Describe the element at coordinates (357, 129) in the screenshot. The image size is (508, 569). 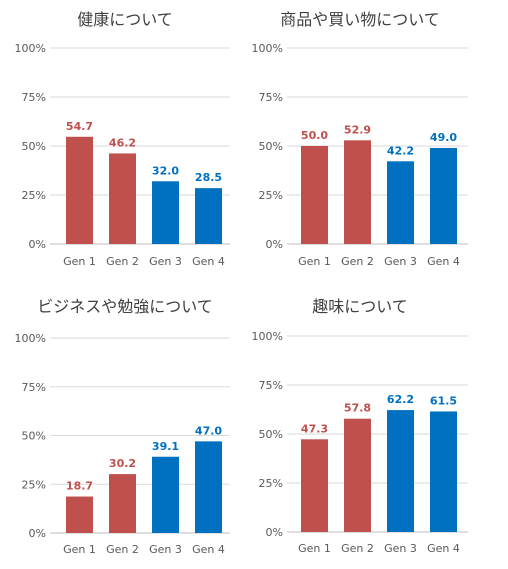
I see `data-label: 52.9` at that location.